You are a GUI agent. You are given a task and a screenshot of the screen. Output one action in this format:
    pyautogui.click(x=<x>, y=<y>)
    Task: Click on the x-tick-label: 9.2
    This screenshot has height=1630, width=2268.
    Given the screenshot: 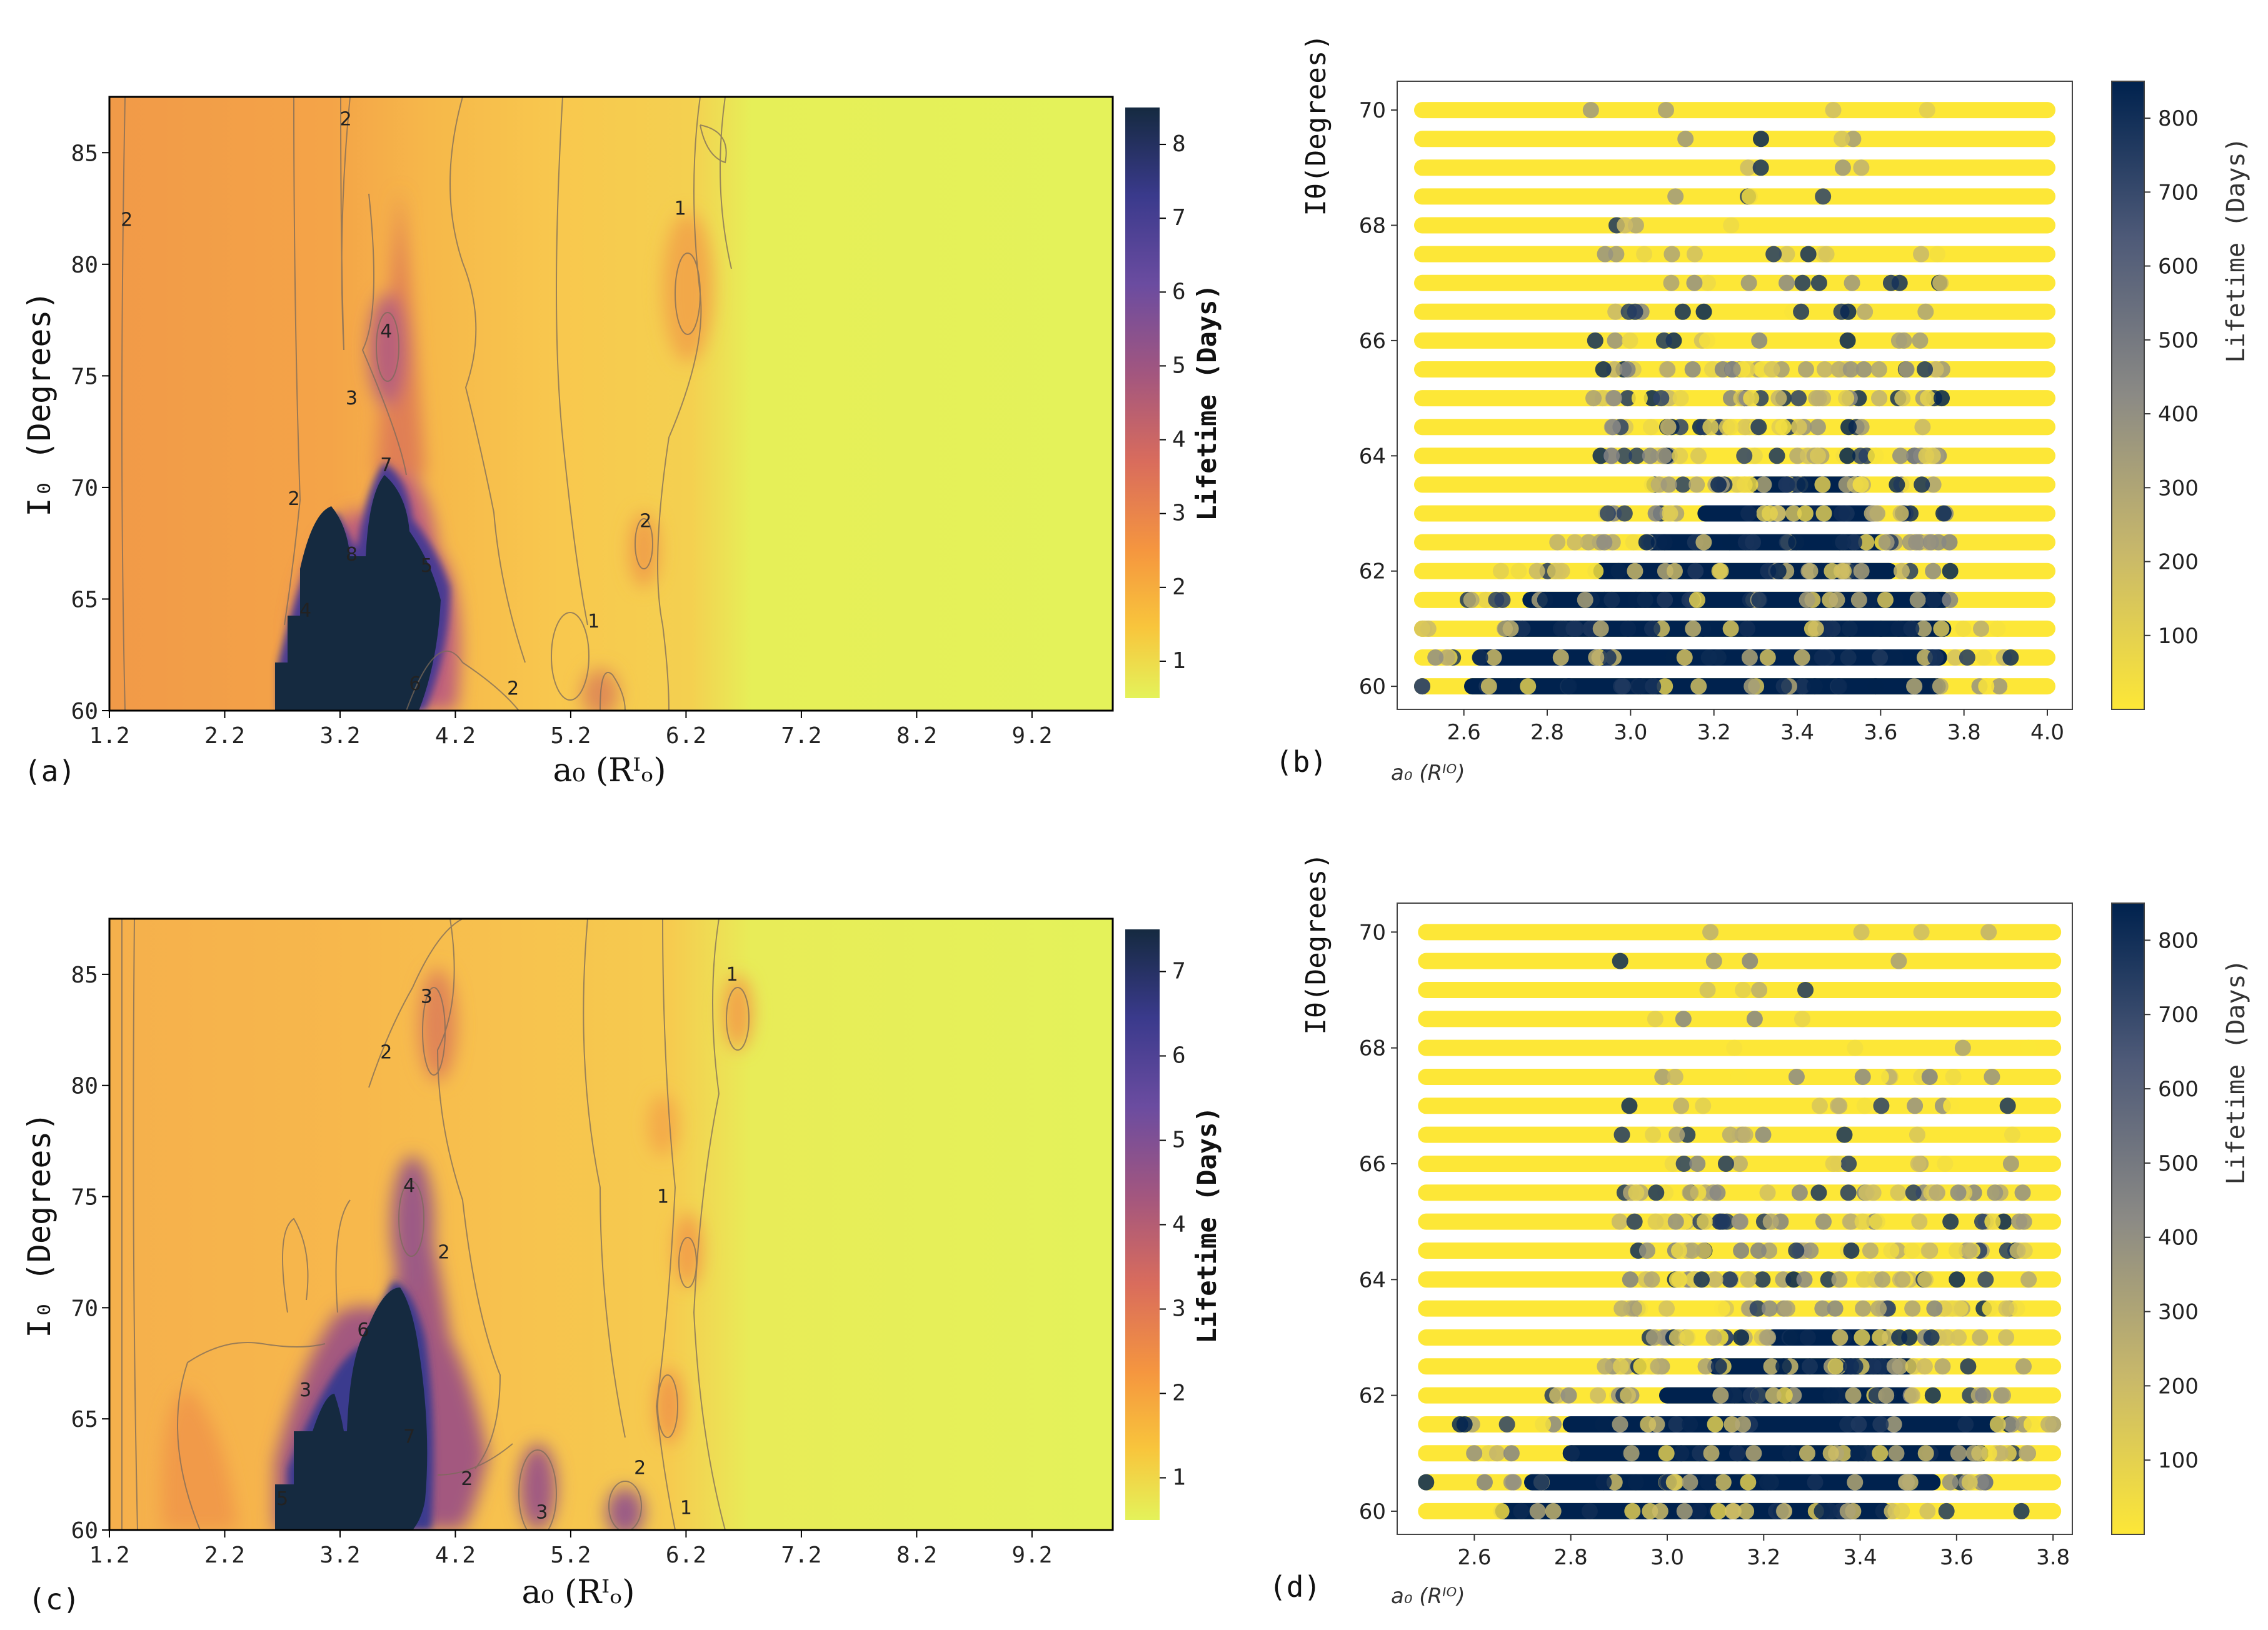 What is the action you would take?
    pyautogui.click(x=1031, y=1555)
    